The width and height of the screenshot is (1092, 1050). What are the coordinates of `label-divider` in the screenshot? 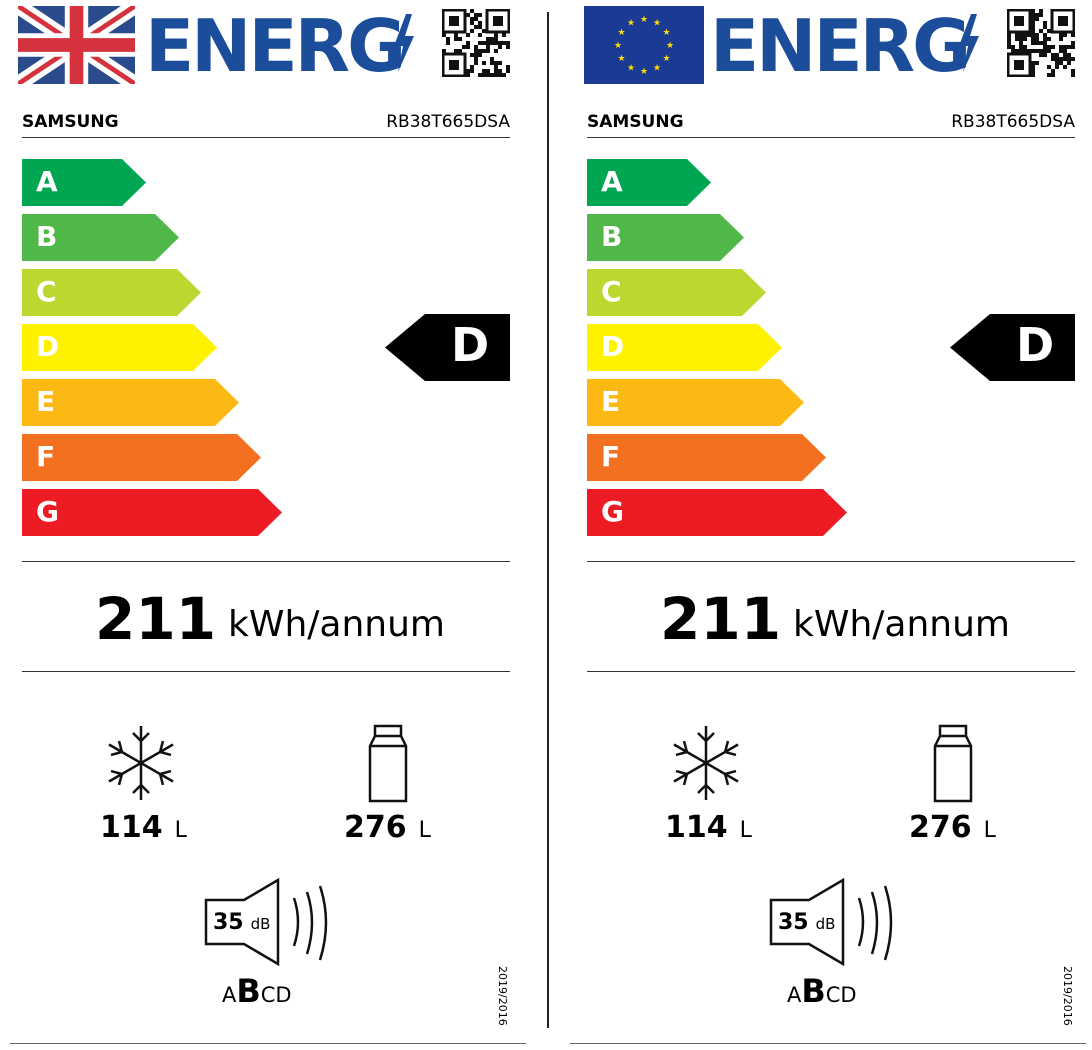 It's located at (548, 520).